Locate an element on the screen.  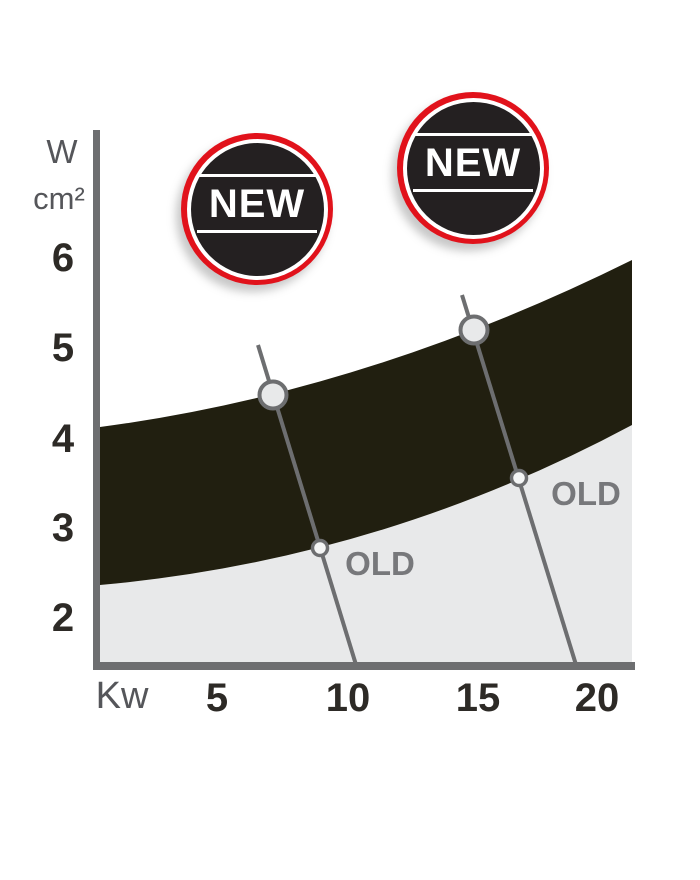
new-badge-1-content: NEW is located at coordinates (257, 203).